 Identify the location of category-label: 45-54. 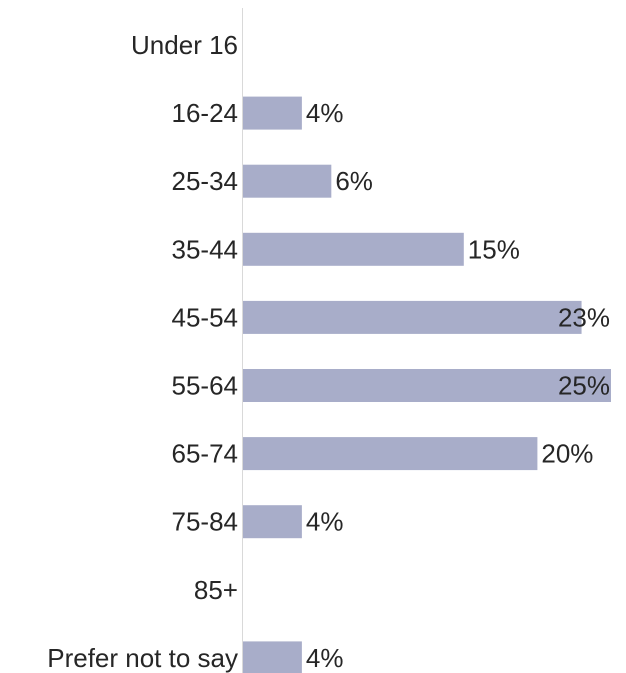
(205, 317).